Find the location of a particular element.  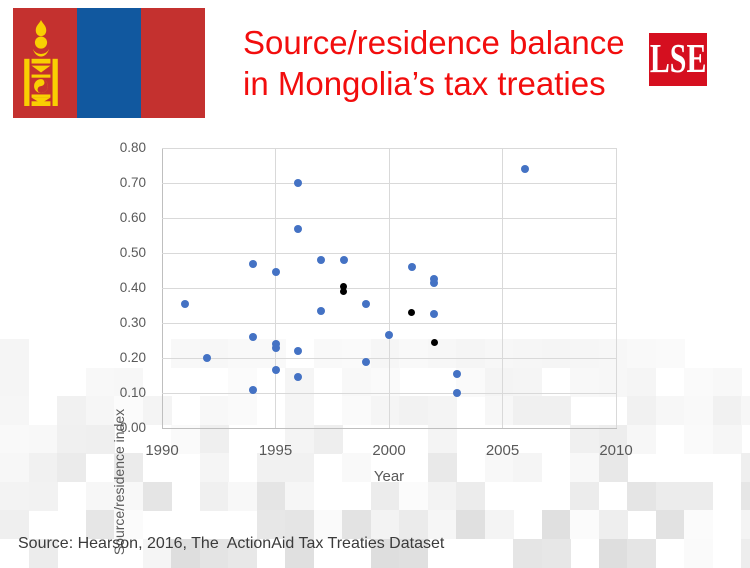

x-axis-line is located at coordinates (389, 428).